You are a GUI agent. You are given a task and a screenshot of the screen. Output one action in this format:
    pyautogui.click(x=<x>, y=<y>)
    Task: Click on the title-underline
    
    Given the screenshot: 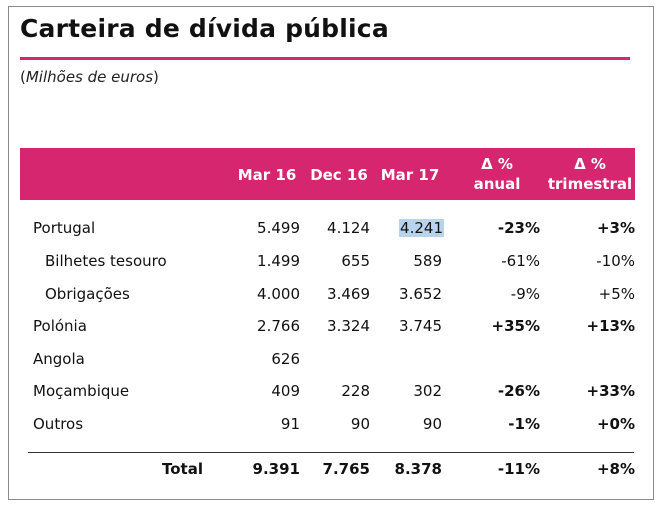 What is the action you would take?
    pyautogui.click(x=325, y=58)
    